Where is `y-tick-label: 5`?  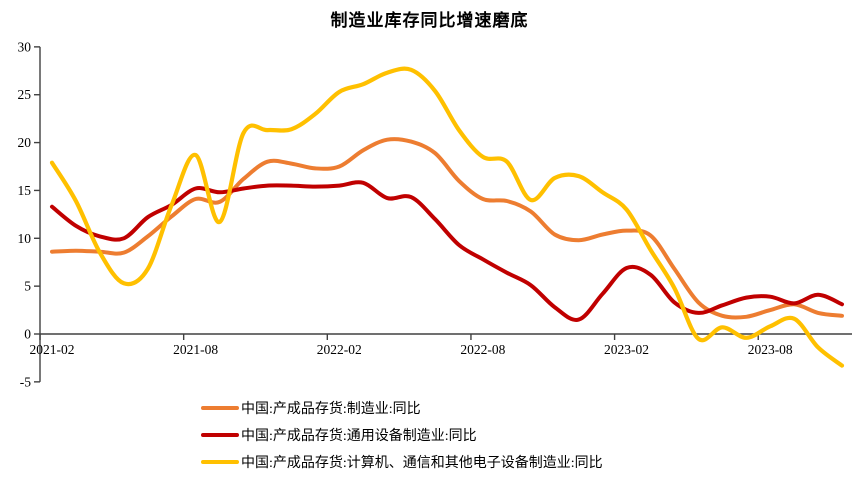
y-tick-label: 5 is located at coordinates (27, 286).